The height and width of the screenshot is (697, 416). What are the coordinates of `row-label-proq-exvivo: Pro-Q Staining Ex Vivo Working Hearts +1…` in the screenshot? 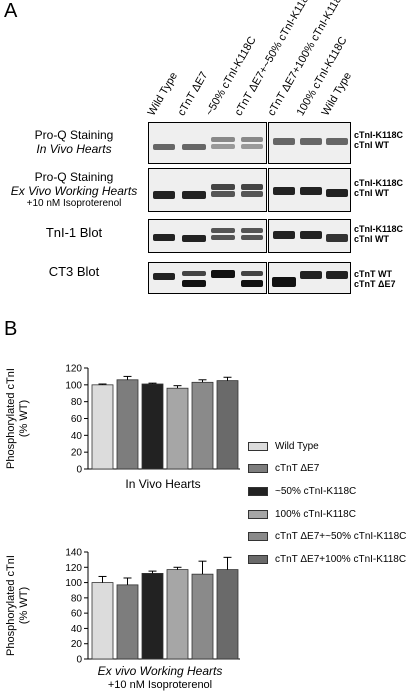 It's located at (74, 189).